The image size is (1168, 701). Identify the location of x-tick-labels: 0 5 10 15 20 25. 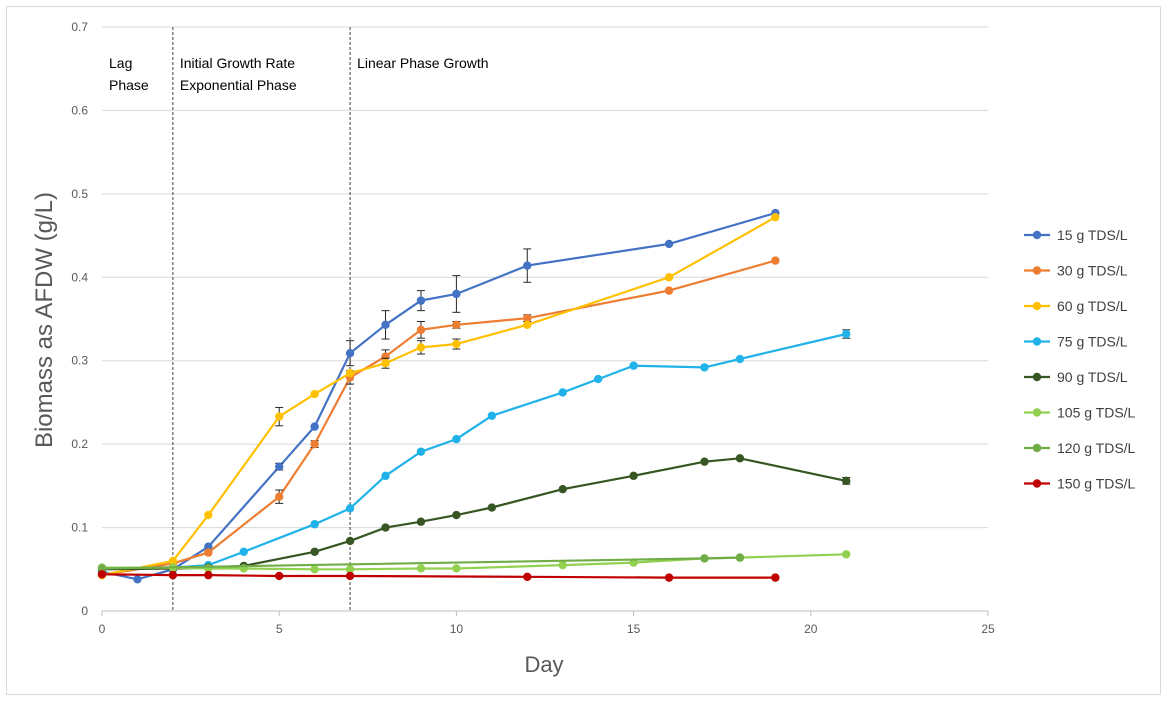
(547, 623).